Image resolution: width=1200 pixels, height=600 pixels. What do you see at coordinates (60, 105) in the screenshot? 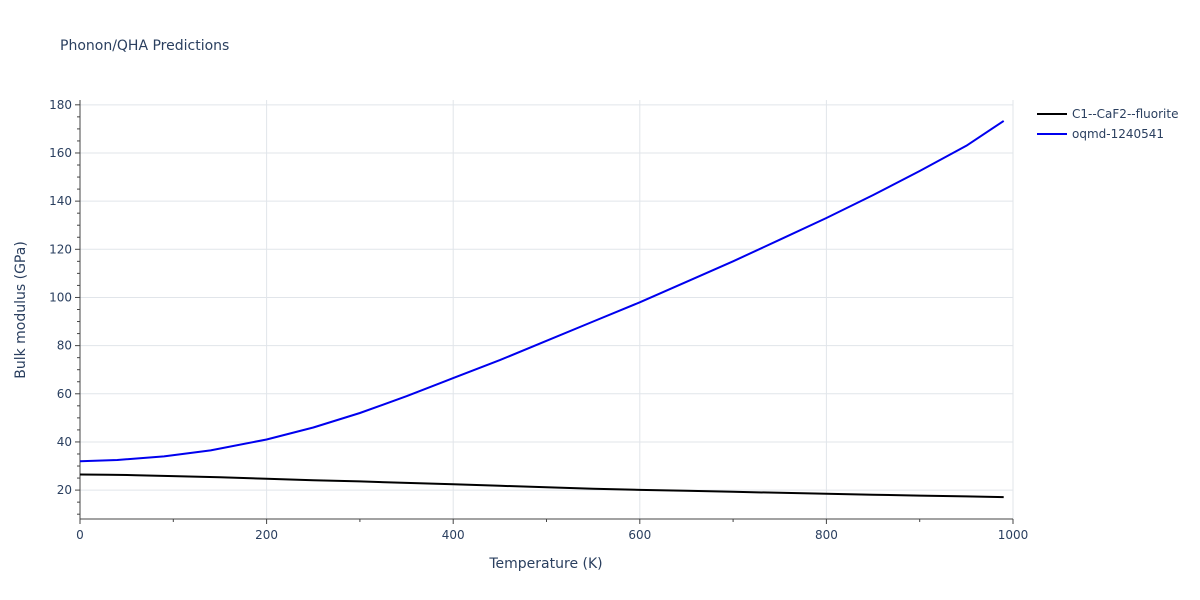
I see `y-tick-label: 180` at bounding box center [60, 105].